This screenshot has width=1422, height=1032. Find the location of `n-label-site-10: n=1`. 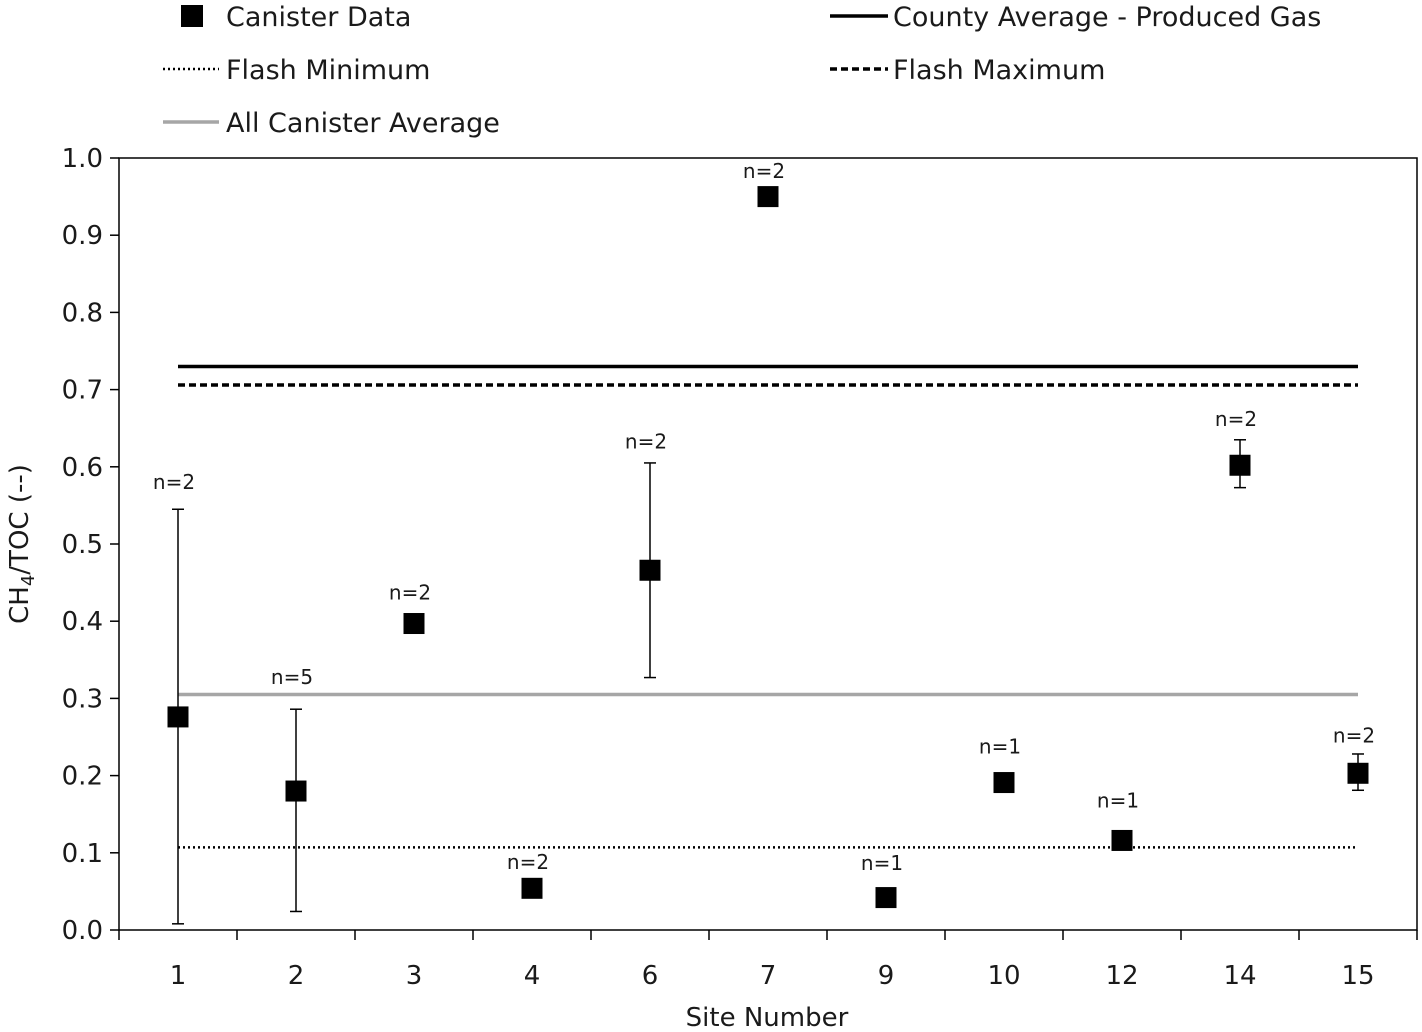

n-label-site-10: n=1 is located at coordinates (1000, 746).